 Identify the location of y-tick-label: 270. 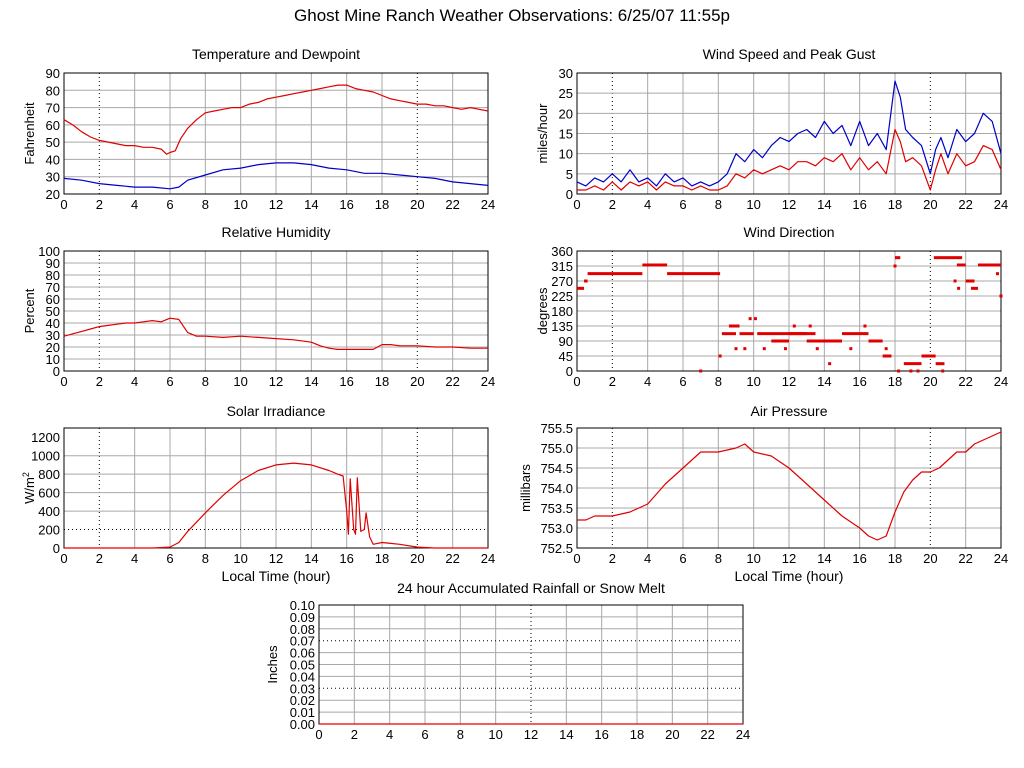
(562, 281).